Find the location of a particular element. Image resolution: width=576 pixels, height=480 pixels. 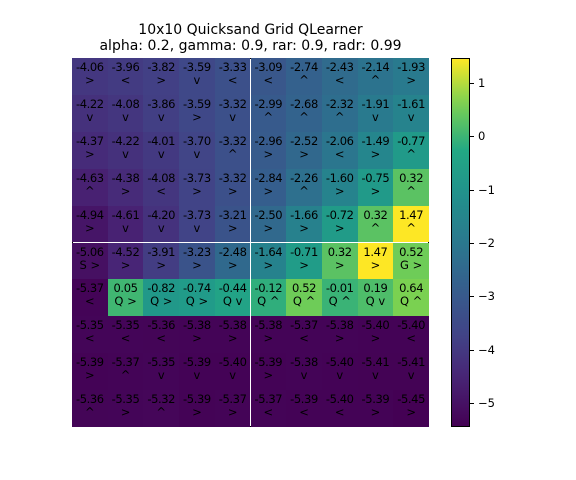

cell-value-label: 0.05 is located at coordinates (125, 288).